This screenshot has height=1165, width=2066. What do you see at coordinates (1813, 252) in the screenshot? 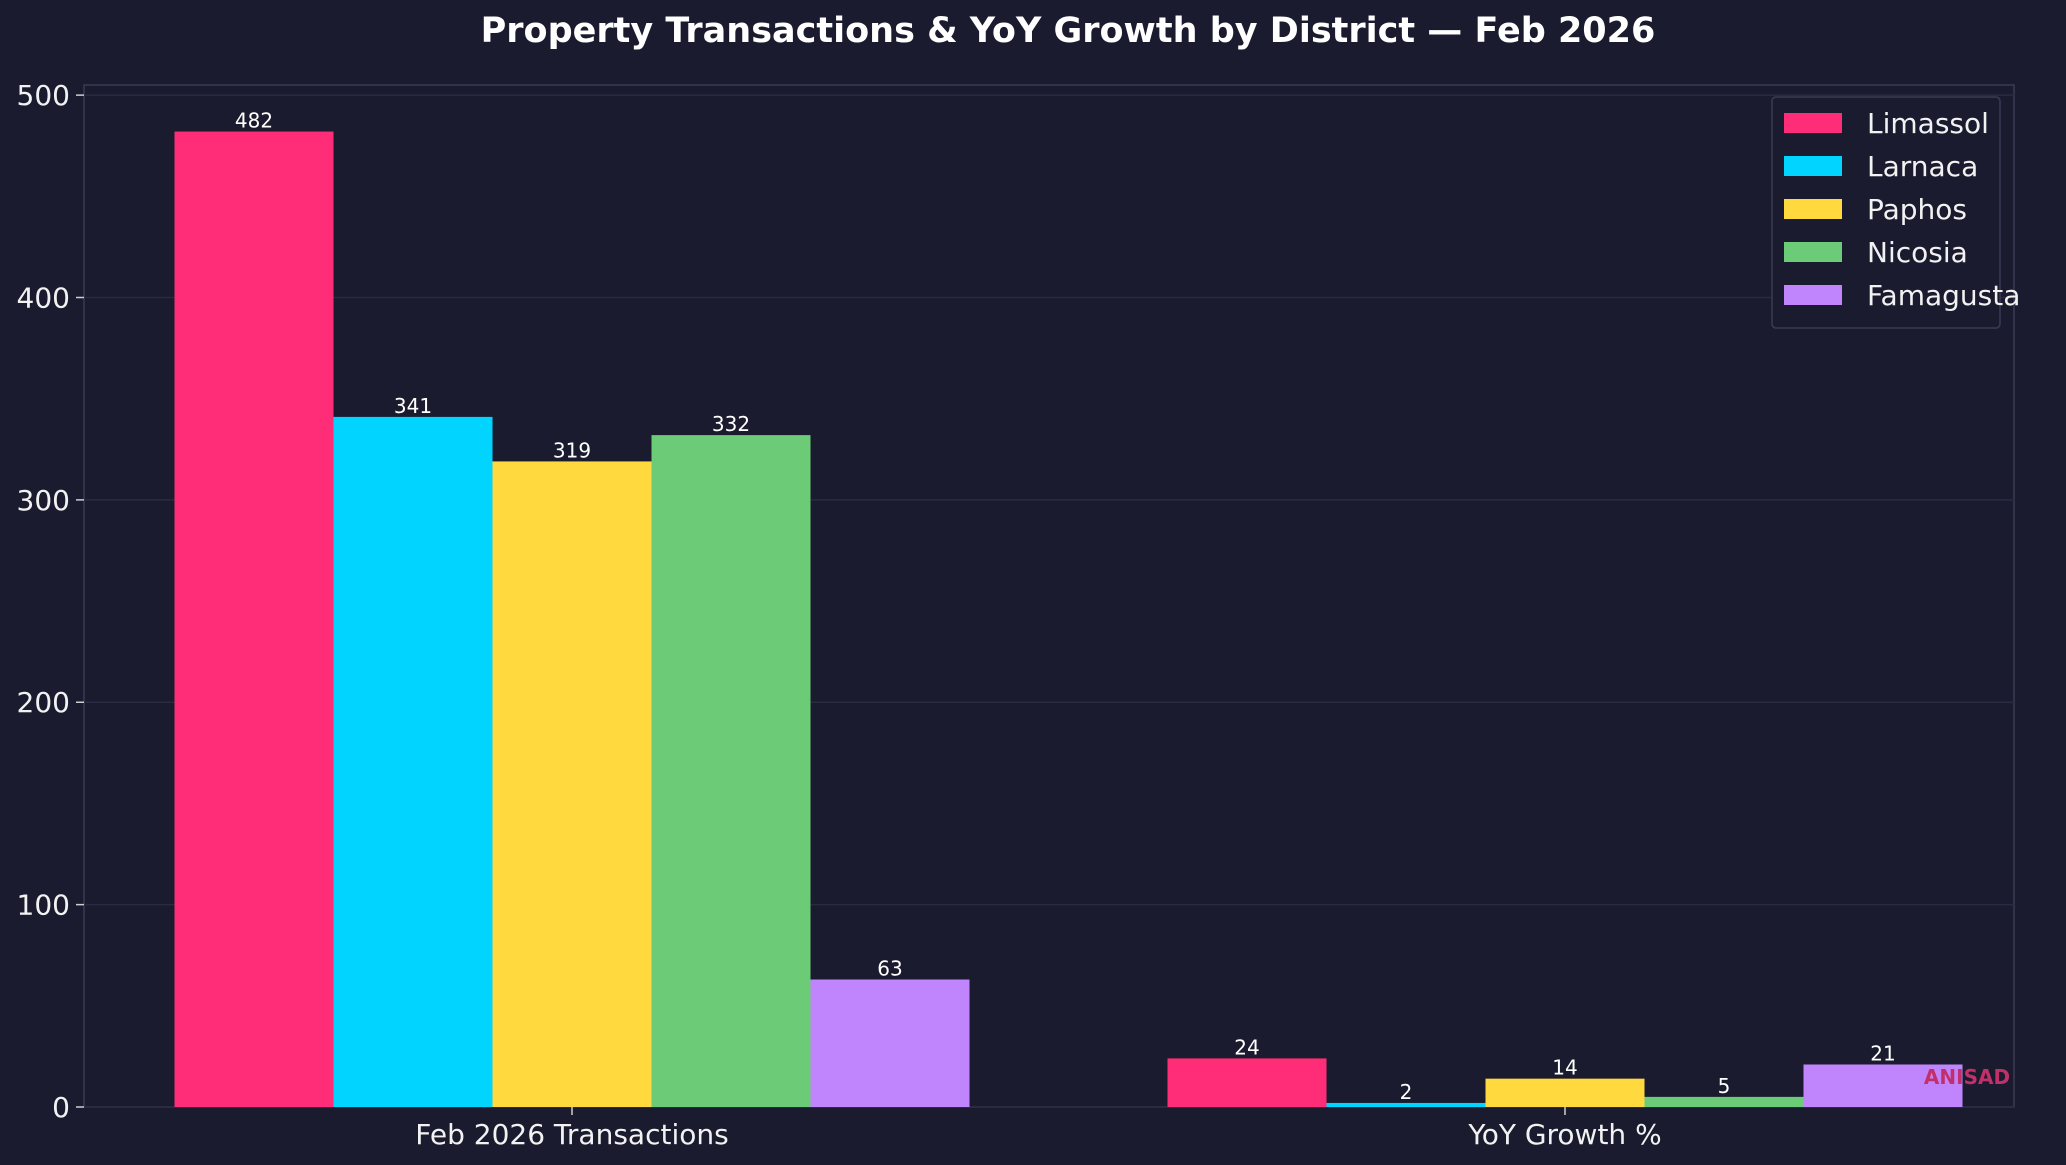
I see `legend-swatch-nicosia` at bounding box center [1813, 252].